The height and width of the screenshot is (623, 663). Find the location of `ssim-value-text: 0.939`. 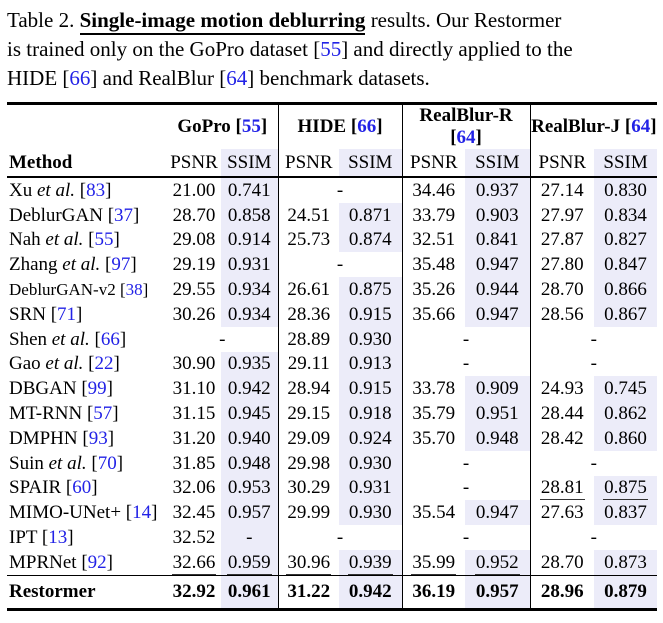

ssim-value-text: 0.939 is located at coordinates (370, 563).